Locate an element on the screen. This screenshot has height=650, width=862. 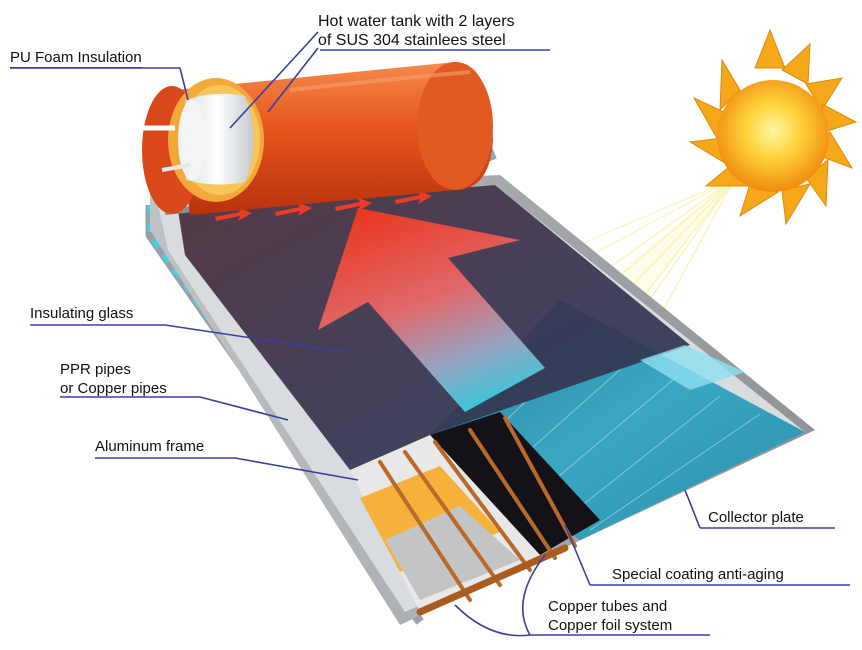
label-pu-foam-insulation: PU Foam Insulation is located at coordinates (76, 58).